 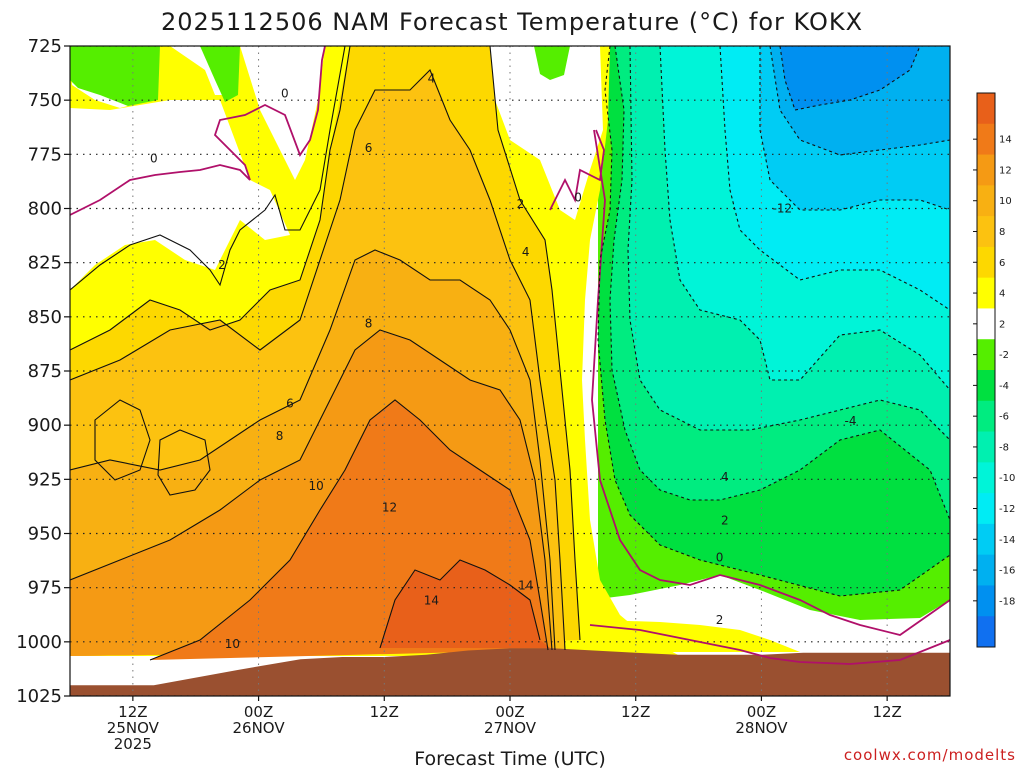 I want to click on x-axis-title: Forecast Time (UTC), so click(x=509, y=758).